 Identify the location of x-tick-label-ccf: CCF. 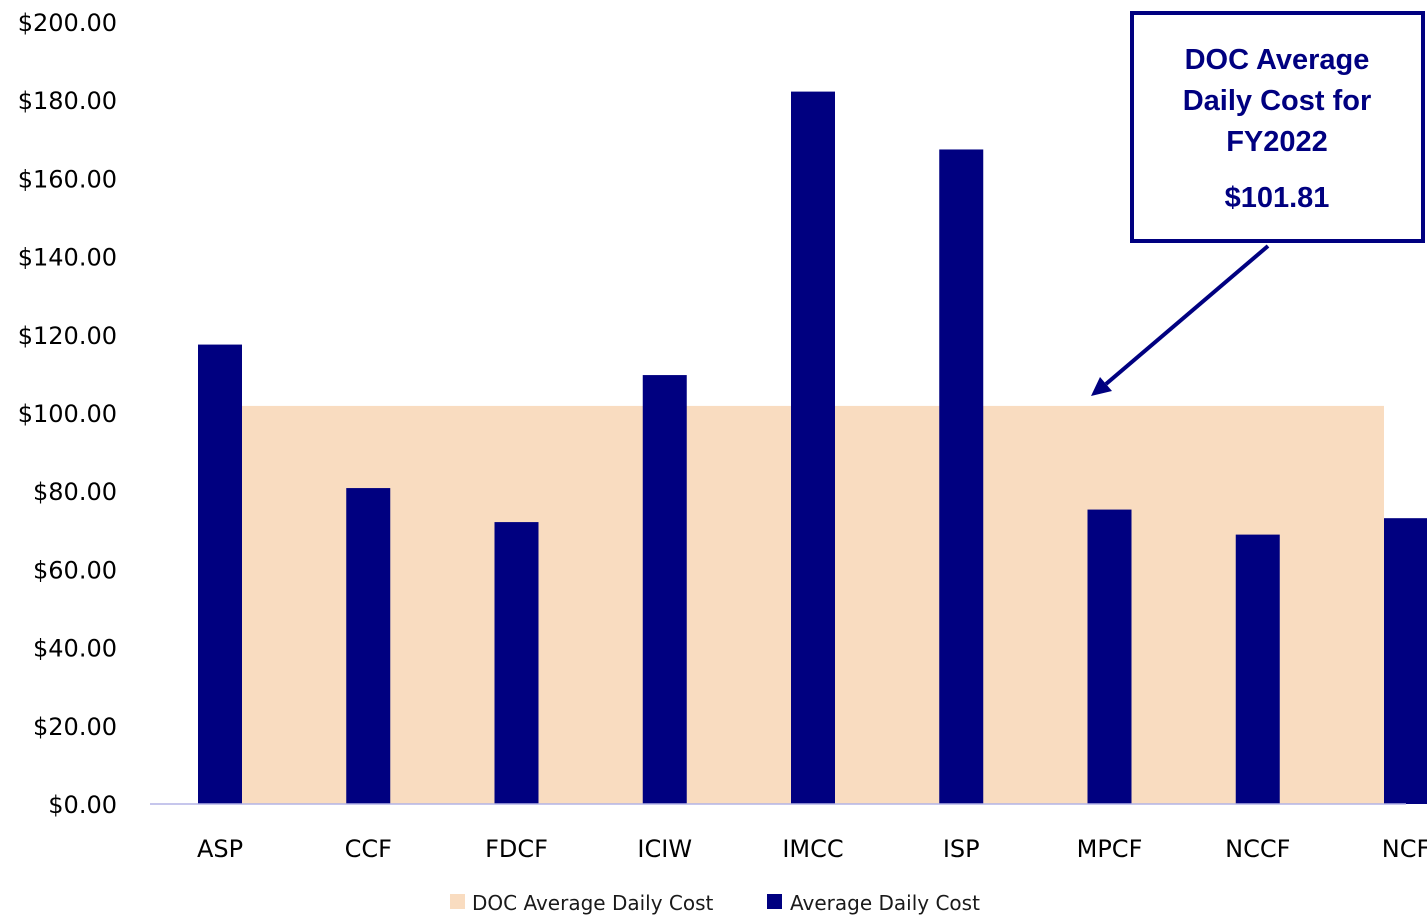
(368, 849).